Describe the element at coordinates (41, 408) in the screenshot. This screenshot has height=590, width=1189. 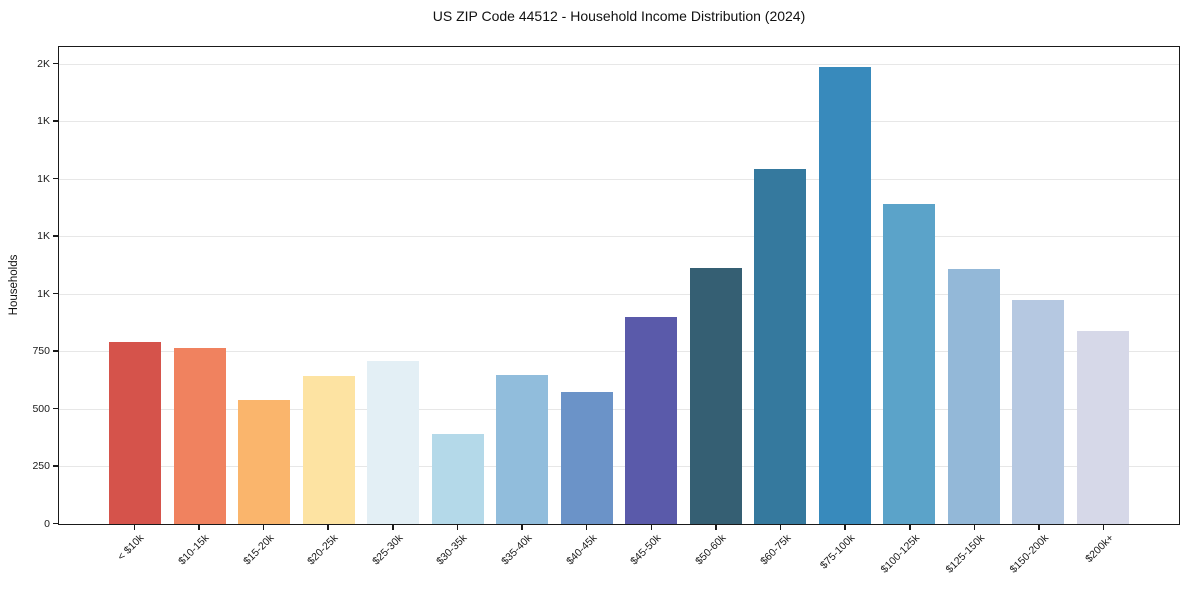
I see `y-tick-label: 500` at that location.